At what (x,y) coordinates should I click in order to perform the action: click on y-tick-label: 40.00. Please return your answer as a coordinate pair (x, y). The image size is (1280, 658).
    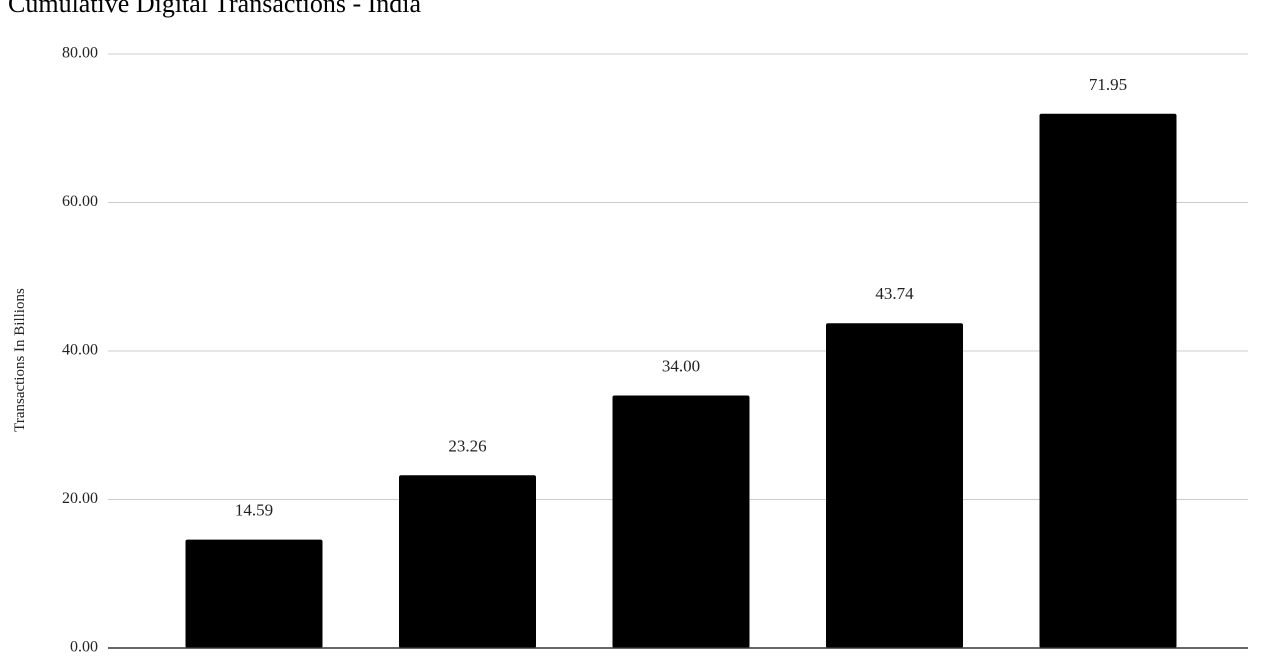
    Looking at the image, I should click on (80, 350).